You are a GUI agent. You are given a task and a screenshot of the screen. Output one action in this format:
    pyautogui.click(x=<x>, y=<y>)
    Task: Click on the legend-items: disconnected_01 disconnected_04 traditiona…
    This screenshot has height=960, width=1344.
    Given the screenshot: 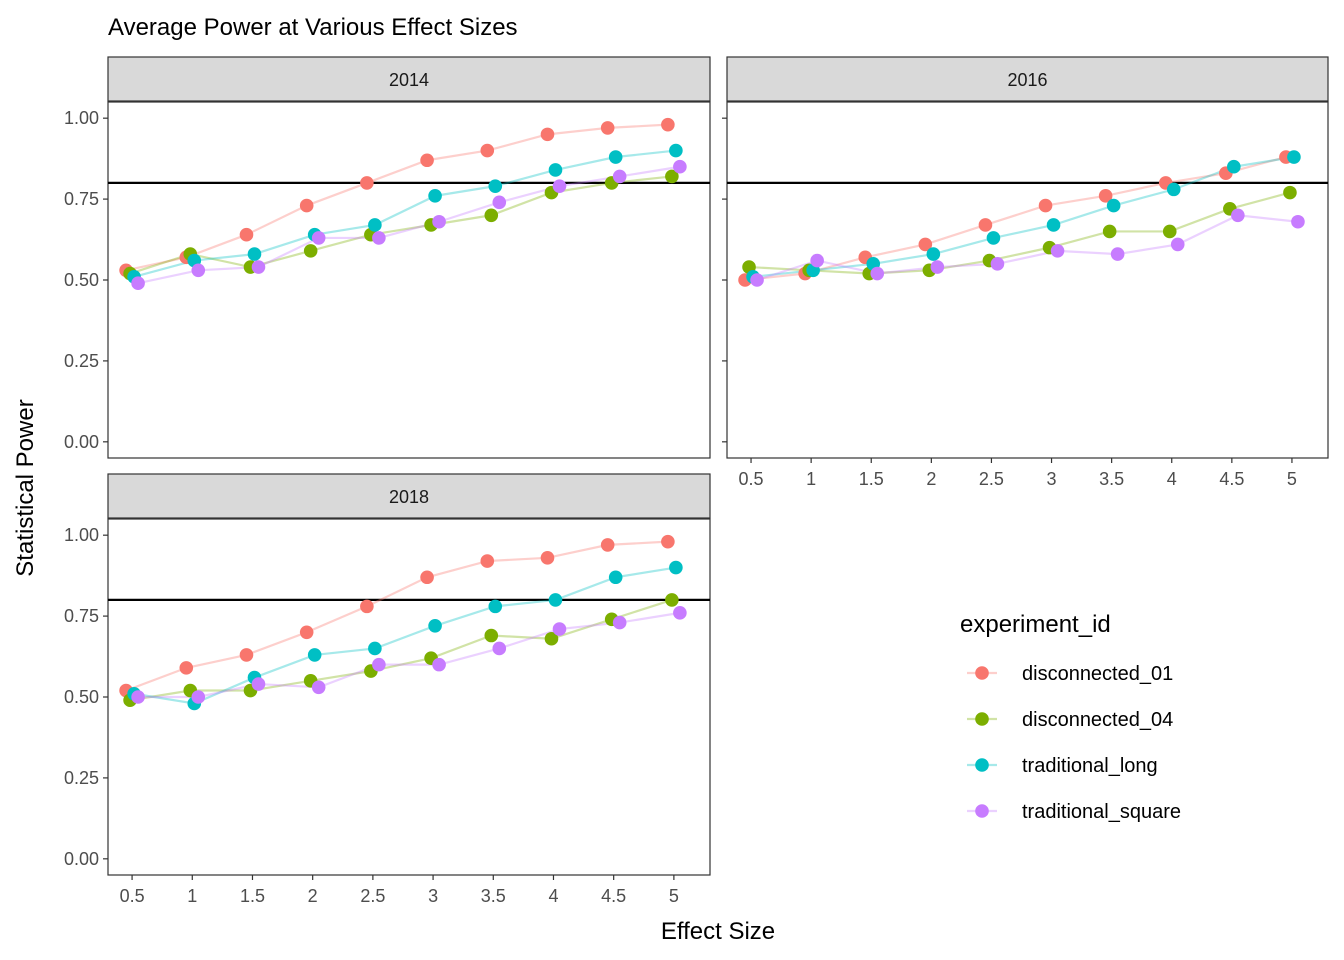 What is the action you would take?
    pyautogui.click(x=1074, y=743)
    